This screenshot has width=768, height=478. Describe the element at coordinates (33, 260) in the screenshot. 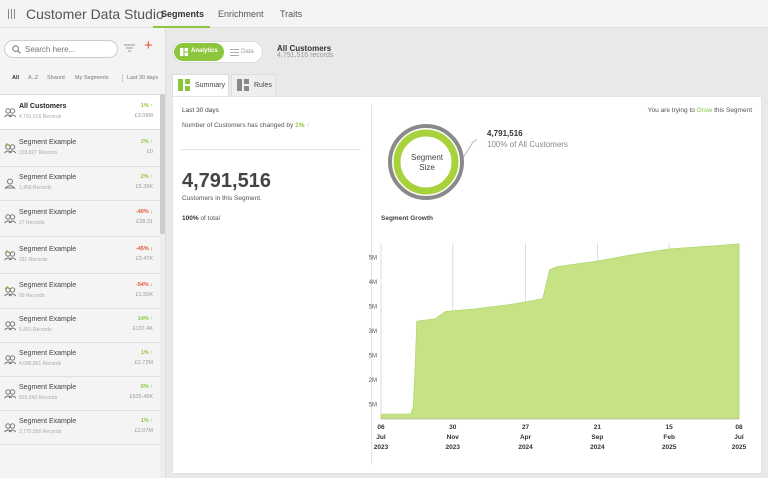

I see `segment-record-count: 281 Records` at that location.